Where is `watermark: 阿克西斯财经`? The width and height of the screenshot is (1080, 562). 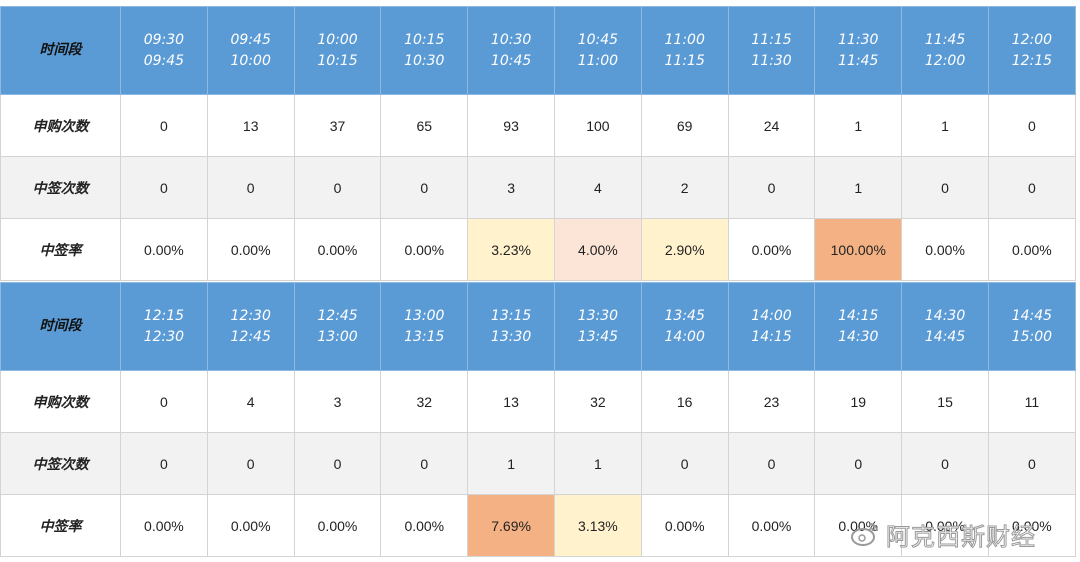 watermark: 阿克西斯财经 is located at coordinates (965, 534).